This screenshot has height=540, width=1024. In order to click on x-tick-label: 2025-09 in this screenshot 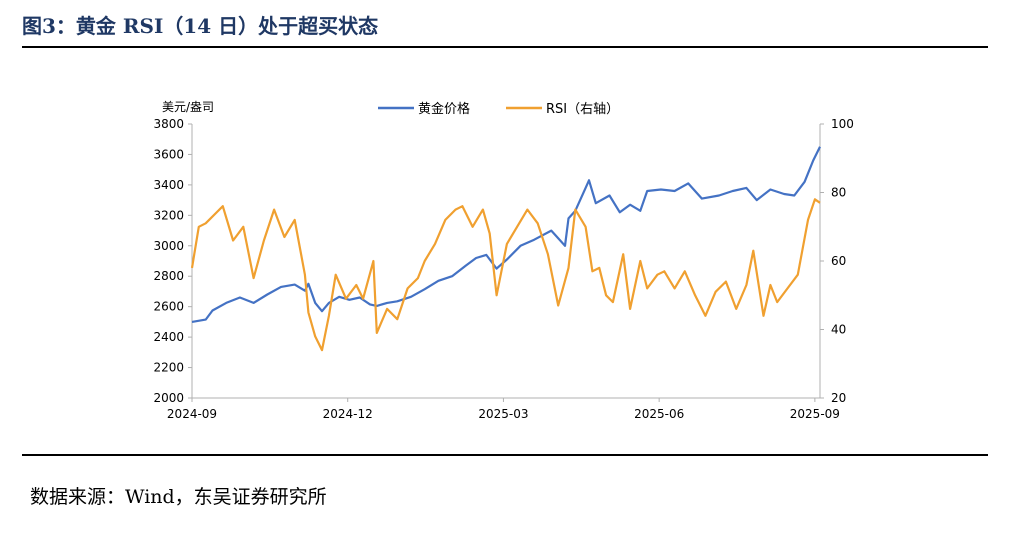, I will do `click(815, 414)`.